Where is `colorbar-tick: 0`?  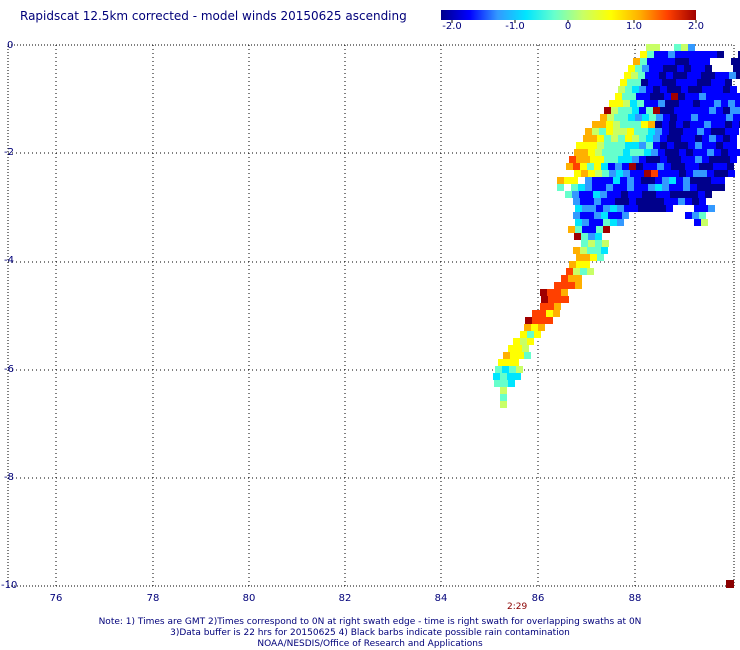
colorbar-tick: 0 is located at coordinates (568, 26).